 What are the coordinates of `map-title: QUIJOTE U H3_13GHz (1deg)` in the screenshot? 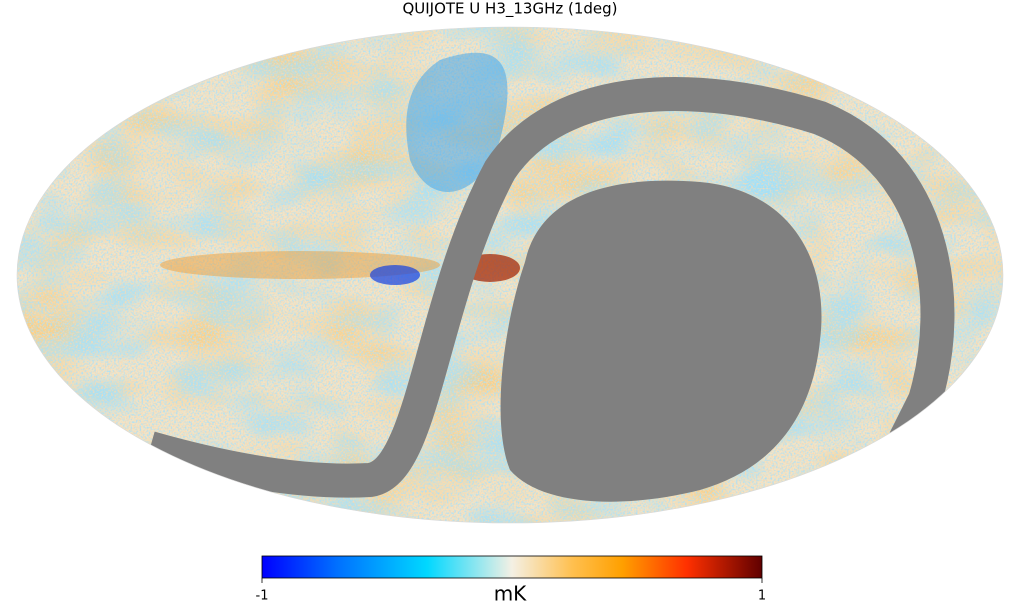 It's located at (509, 9).